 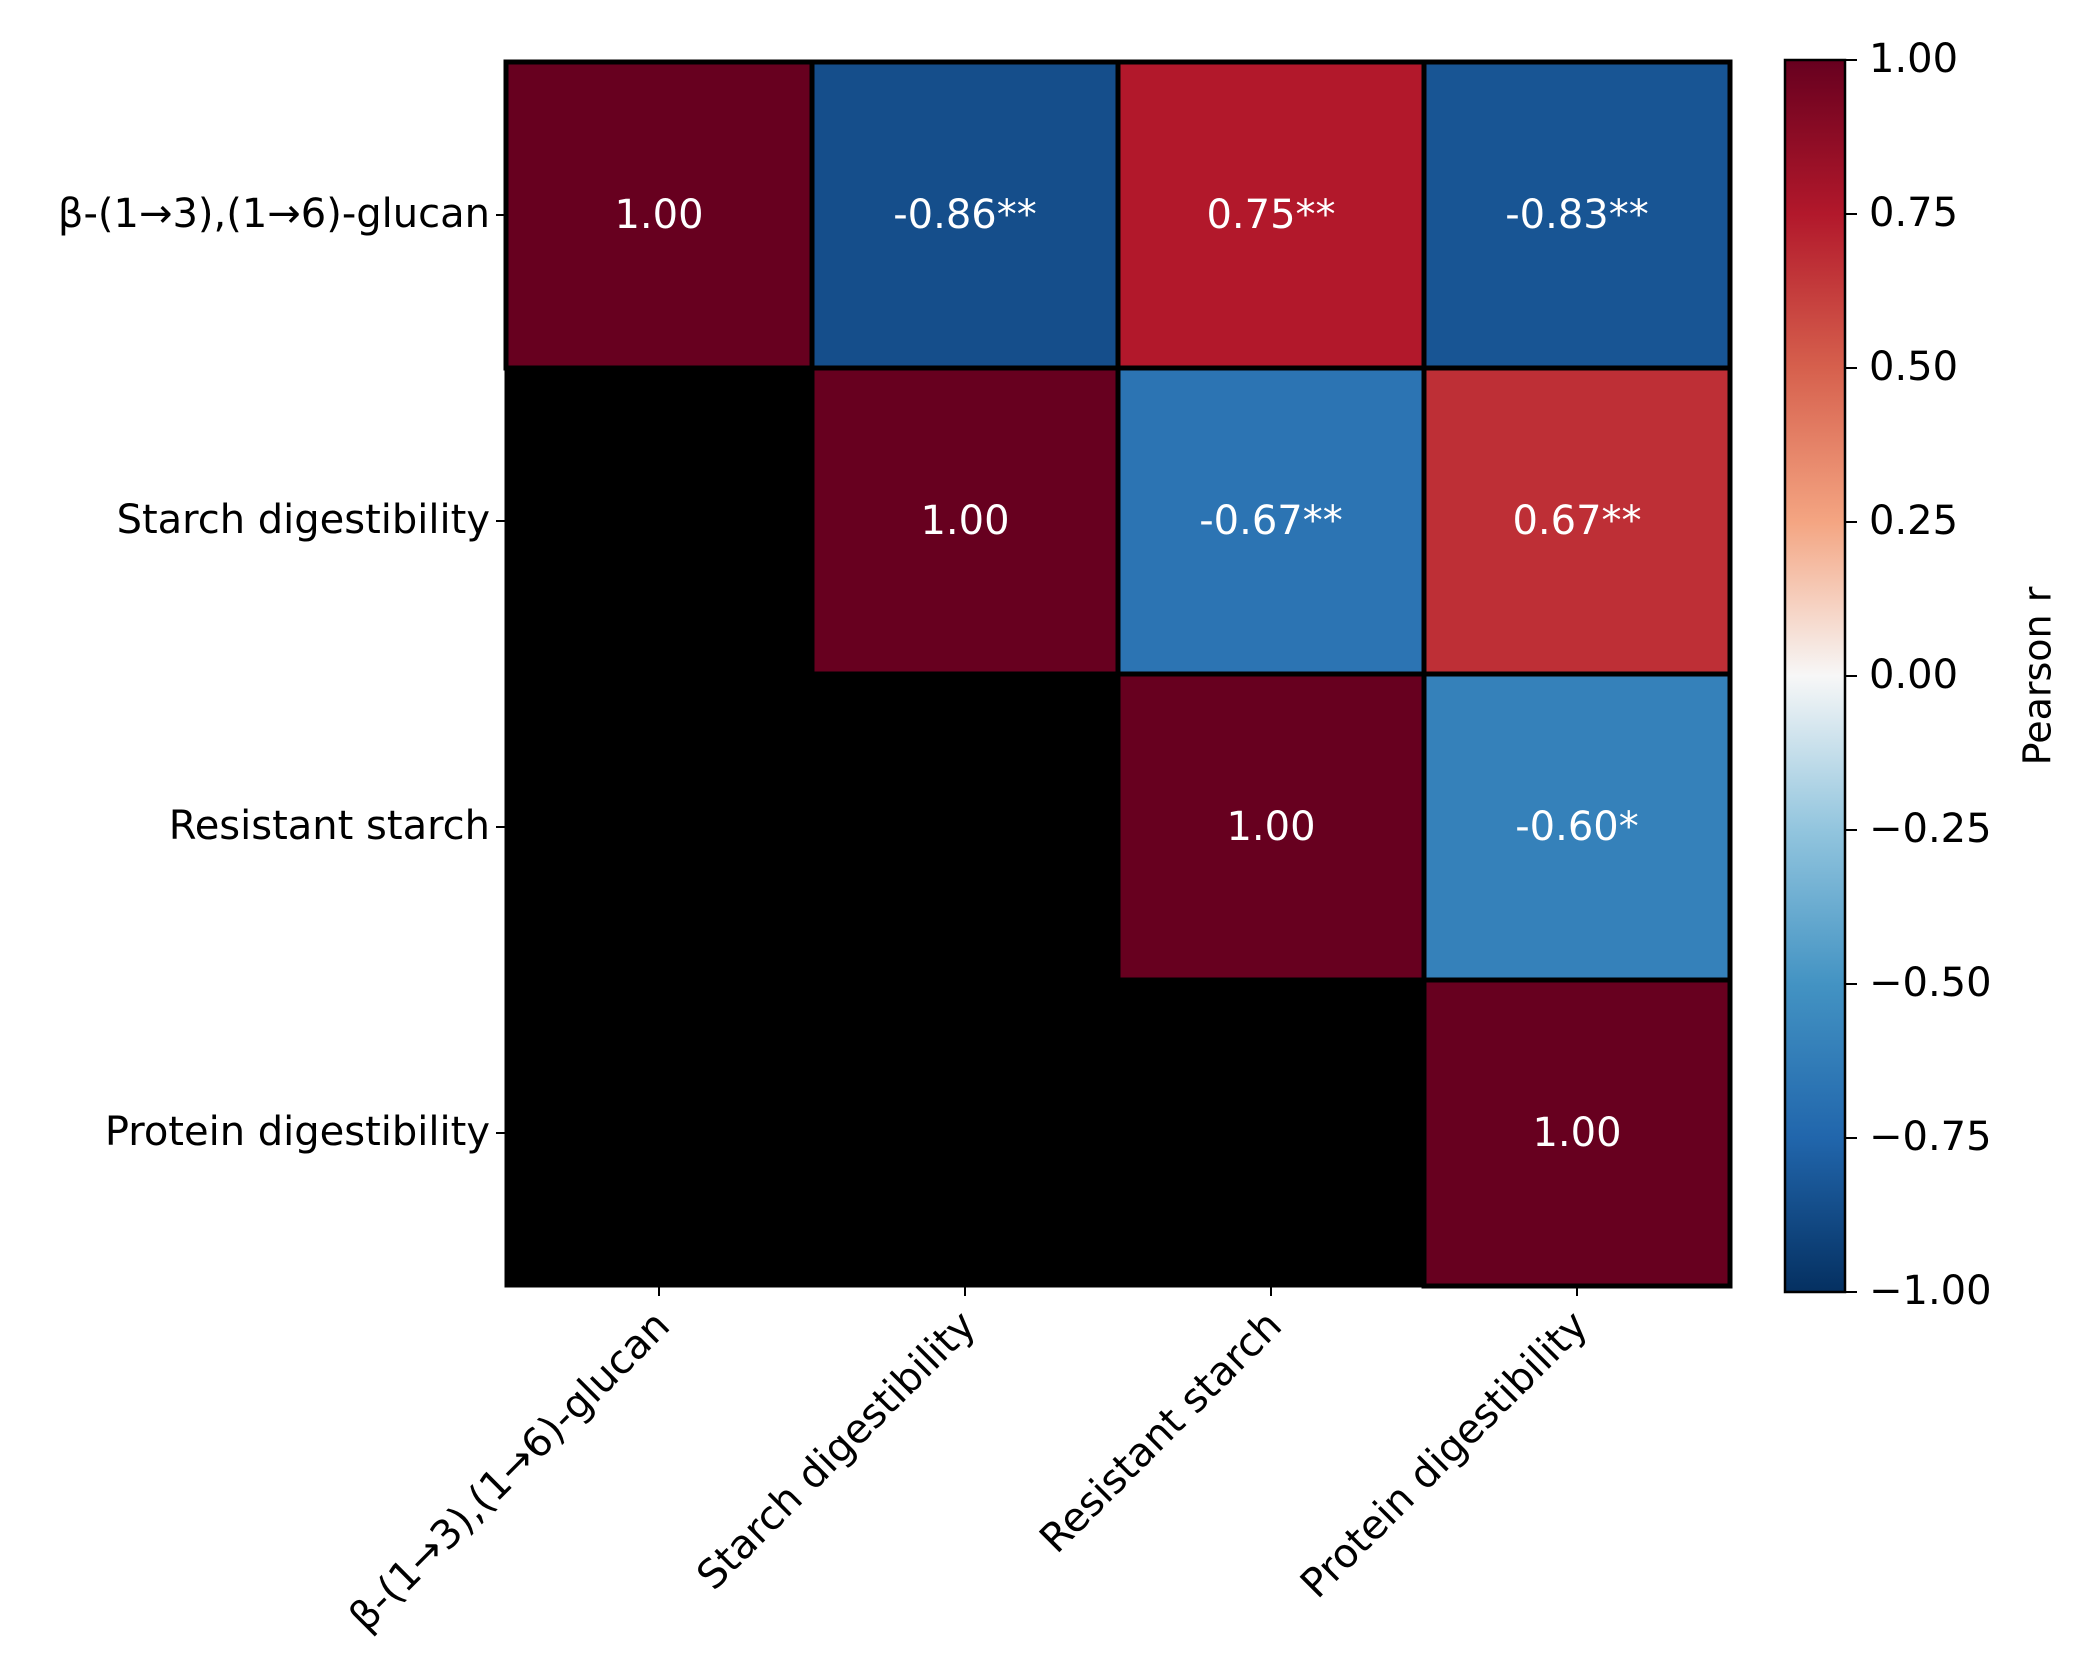 I want to click on colorbar-tick-label: −0.75, so click(x=1930, y=1137).